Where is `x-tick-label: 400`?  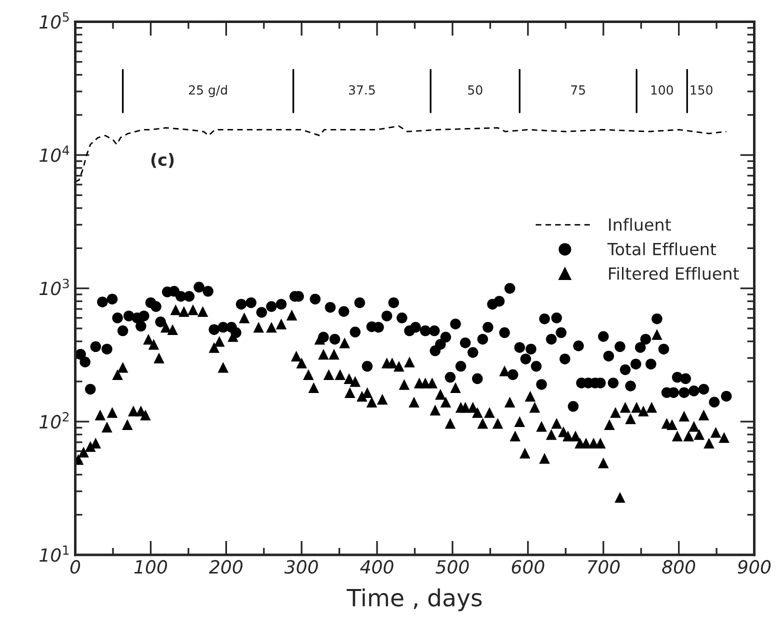
x-tick-label: 400 is located at coordinates (377, 567).